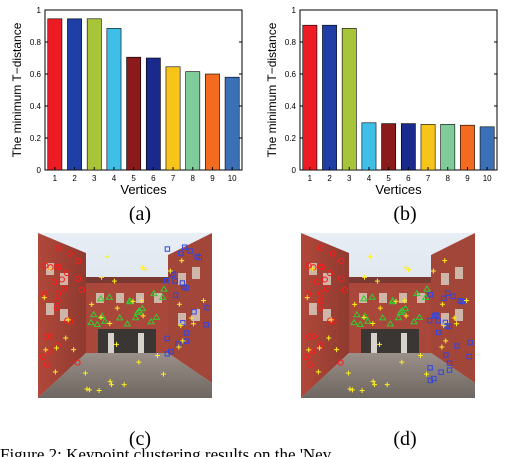 The width and height of the screenshot is (510, 457). Describe the element at coordinates (153, 178) in the screenshot. I see `x-tick-label: 6` at that location.